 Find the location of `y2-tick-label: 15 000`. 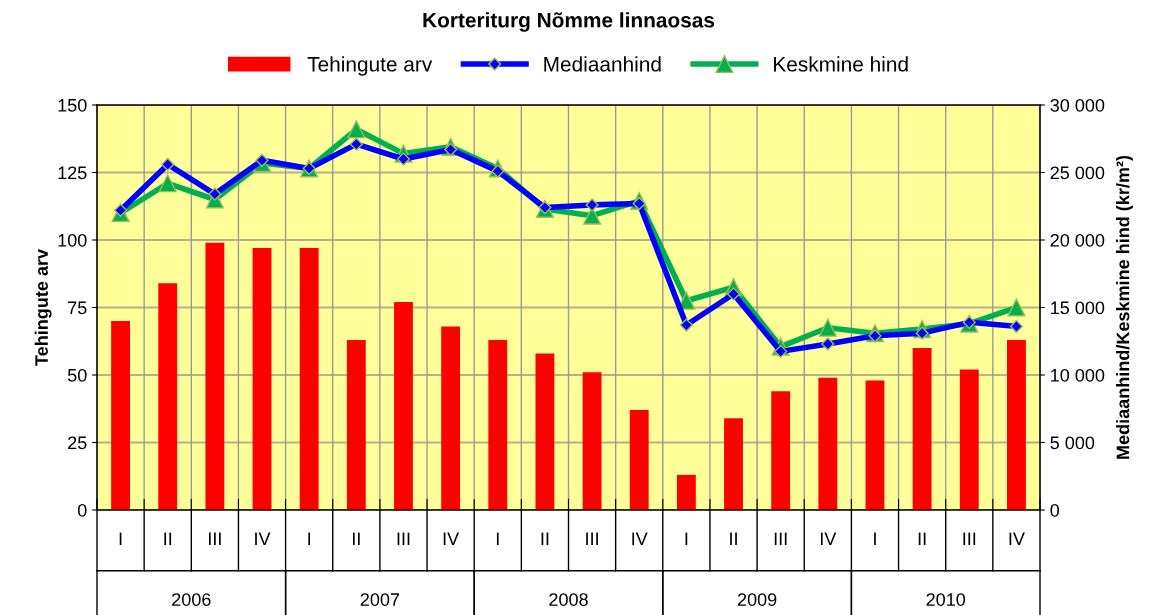

y2-tick-label: 15 000 is located at coordinates (1078, 308).